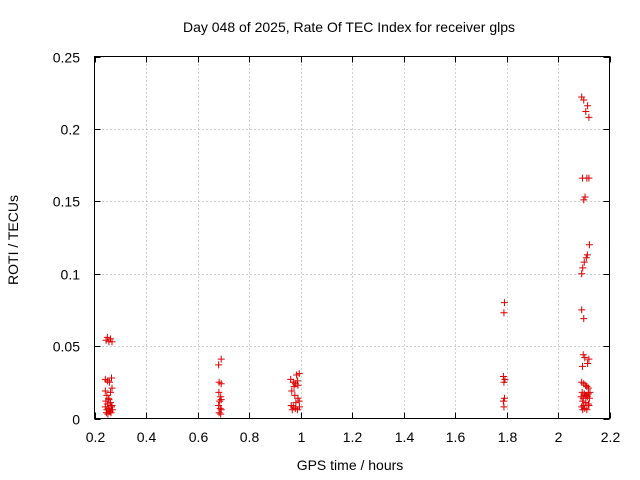 The image size is (640, 480). Describe the element at coordinates (456, 437) in the screenshot. I see `x-tick-label: 1.6` at that location.